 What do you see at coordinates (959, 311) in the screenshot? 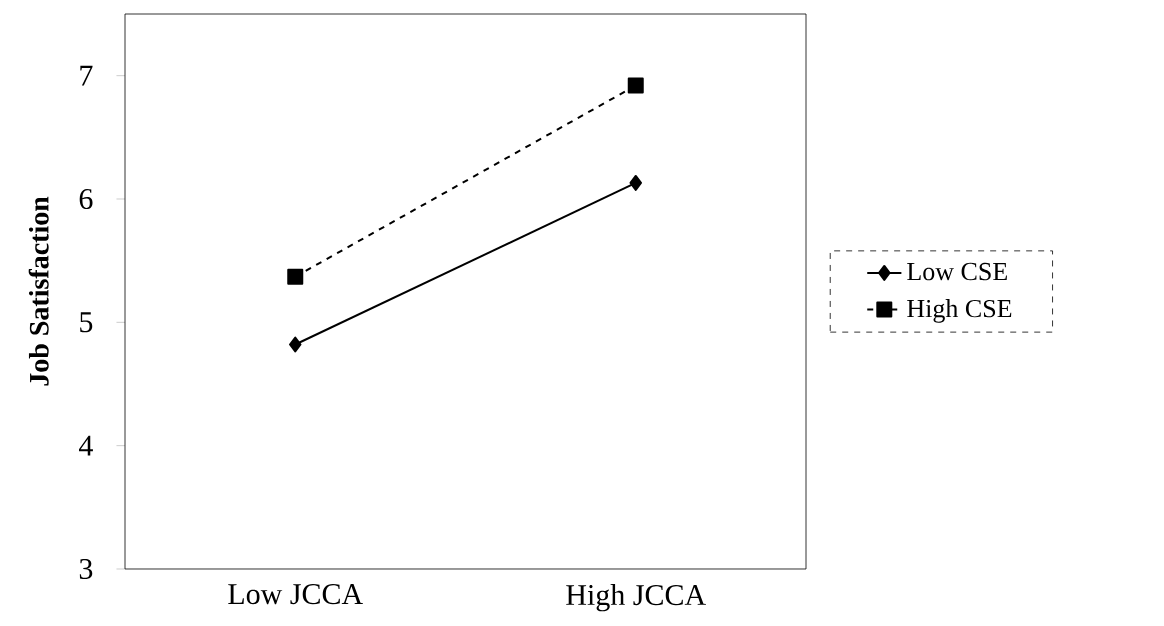
I see `legend-label: High CSE` at bounding box center [959, 311].